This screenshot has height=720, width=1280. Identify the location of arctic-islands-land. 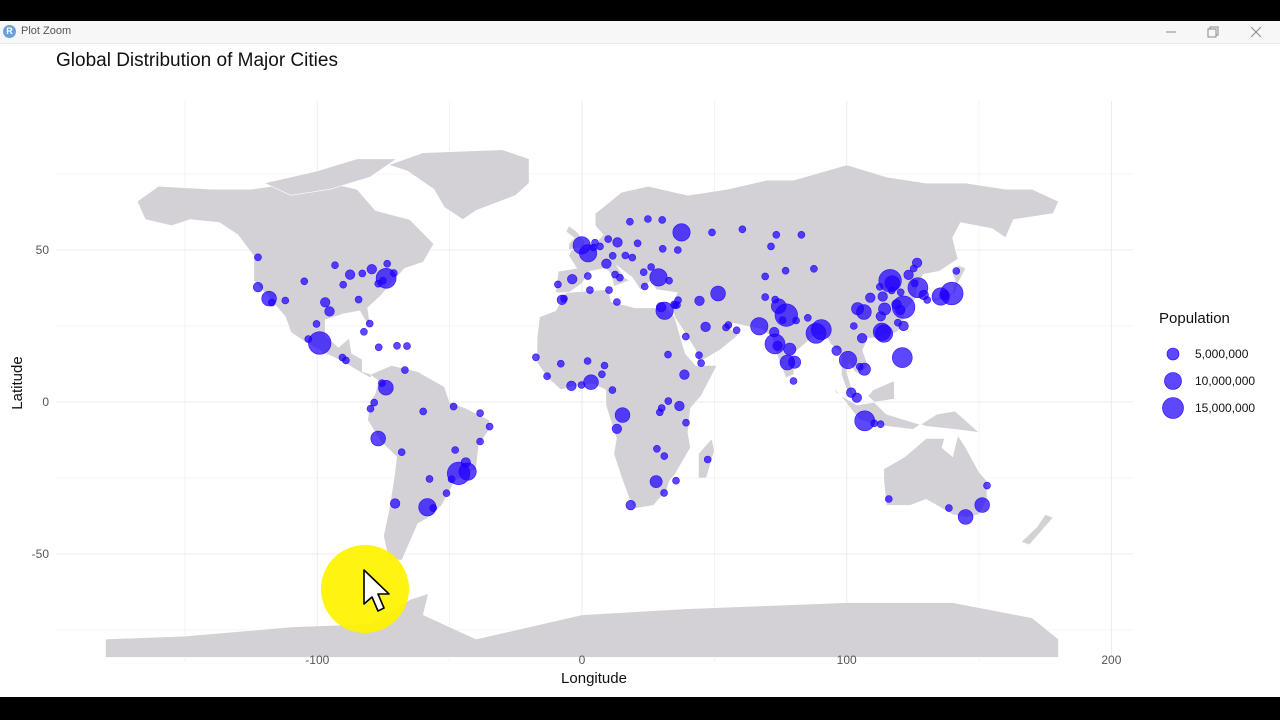
(330, 177).